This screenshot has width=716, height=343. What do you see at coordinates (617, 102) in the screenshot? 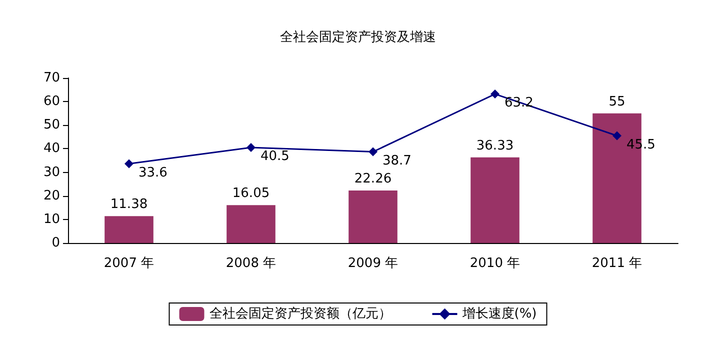
I see `data-label: 55` at bounding box center [617, 102].